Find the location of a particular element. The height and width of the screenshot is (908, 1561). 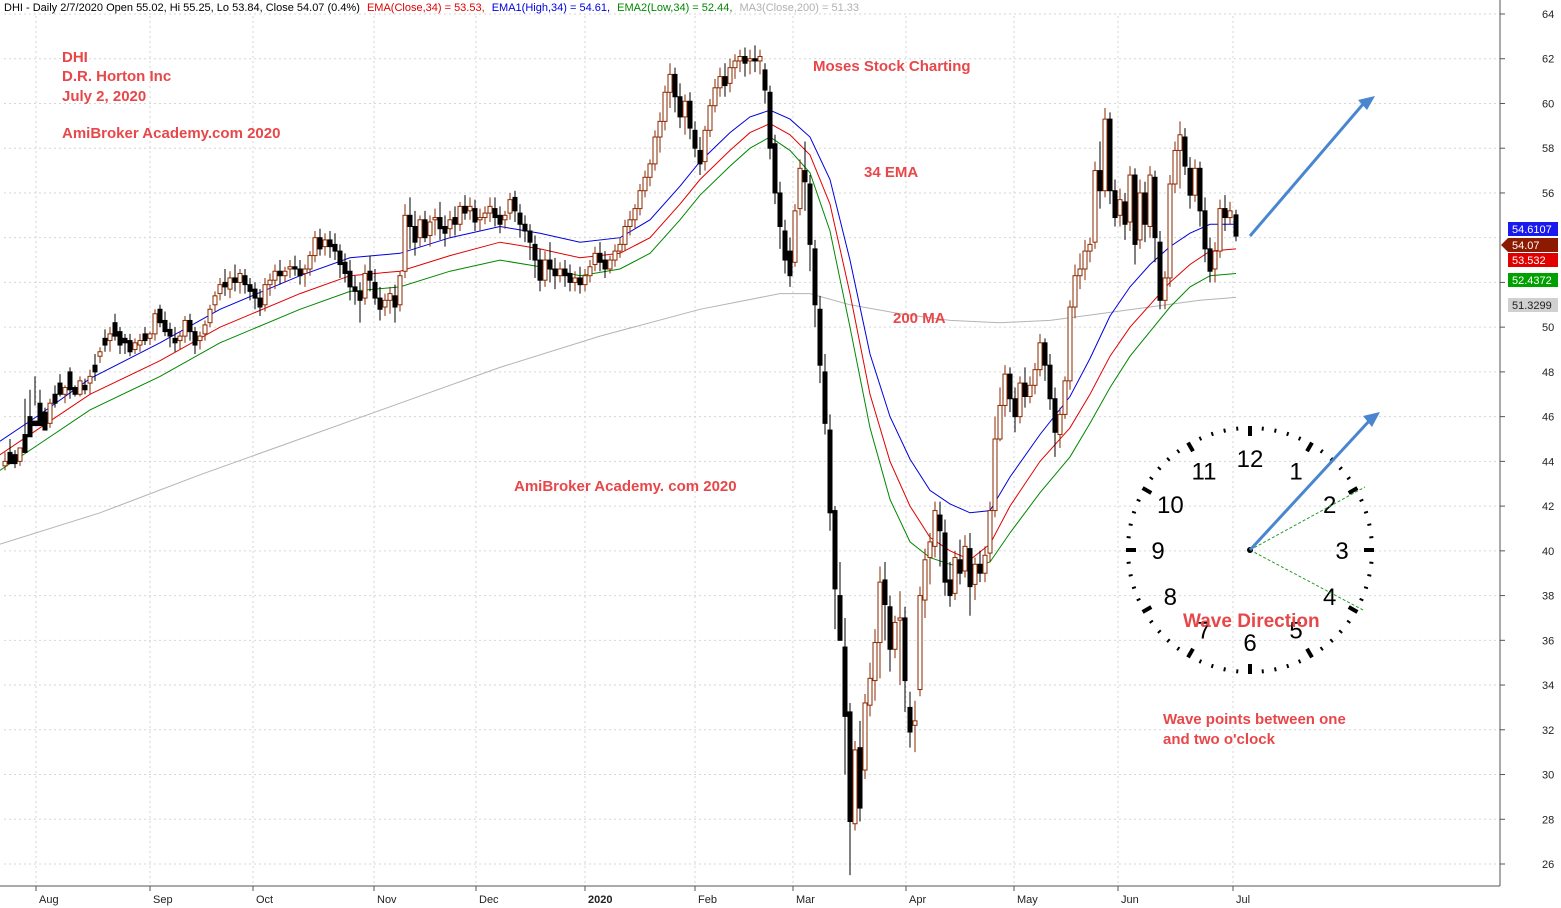

price-badge: 51.3299 is located at coordinates (1533, 305).